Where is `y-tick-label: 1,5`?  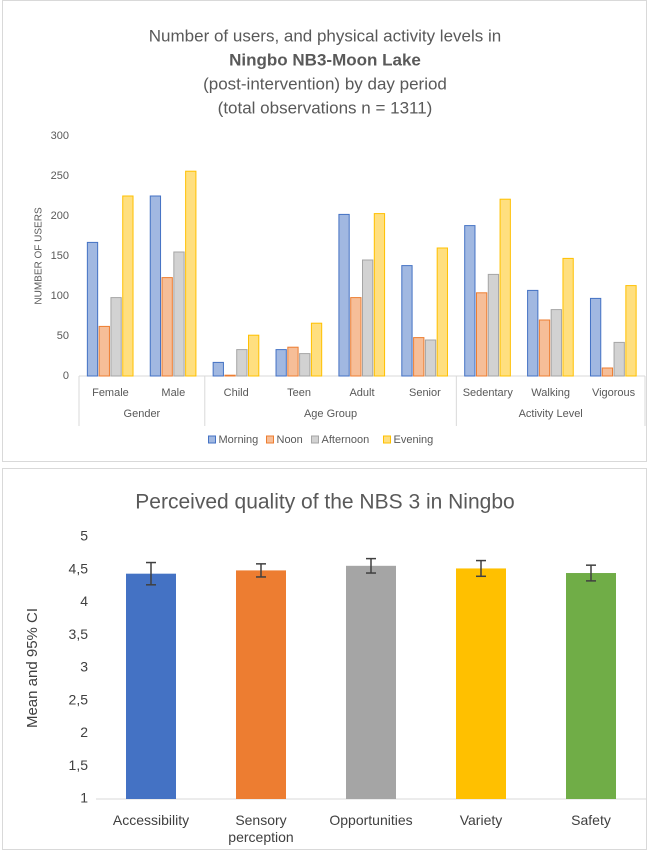 y-tick-label: 1,5 is located at coordinates (79, 765).